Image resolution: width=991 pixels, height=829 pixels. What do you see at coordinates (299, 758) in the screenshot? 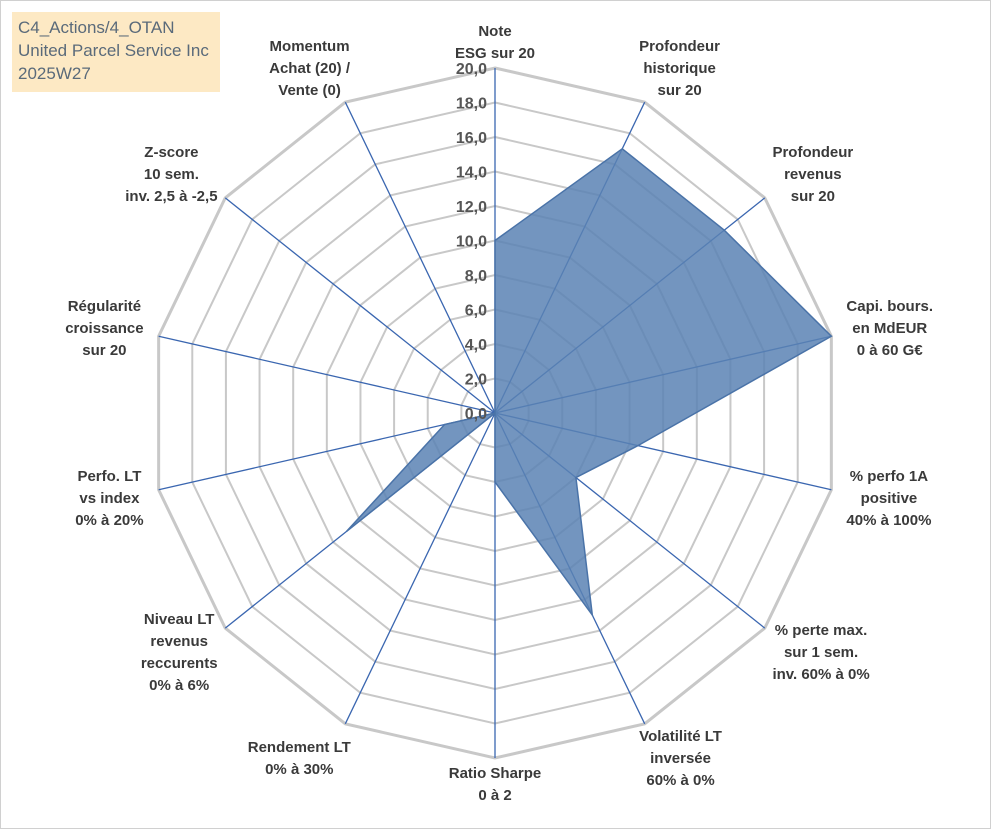
I see `axis-label: Rendement LT 0% à 30%` at bounding box center [299, 758].